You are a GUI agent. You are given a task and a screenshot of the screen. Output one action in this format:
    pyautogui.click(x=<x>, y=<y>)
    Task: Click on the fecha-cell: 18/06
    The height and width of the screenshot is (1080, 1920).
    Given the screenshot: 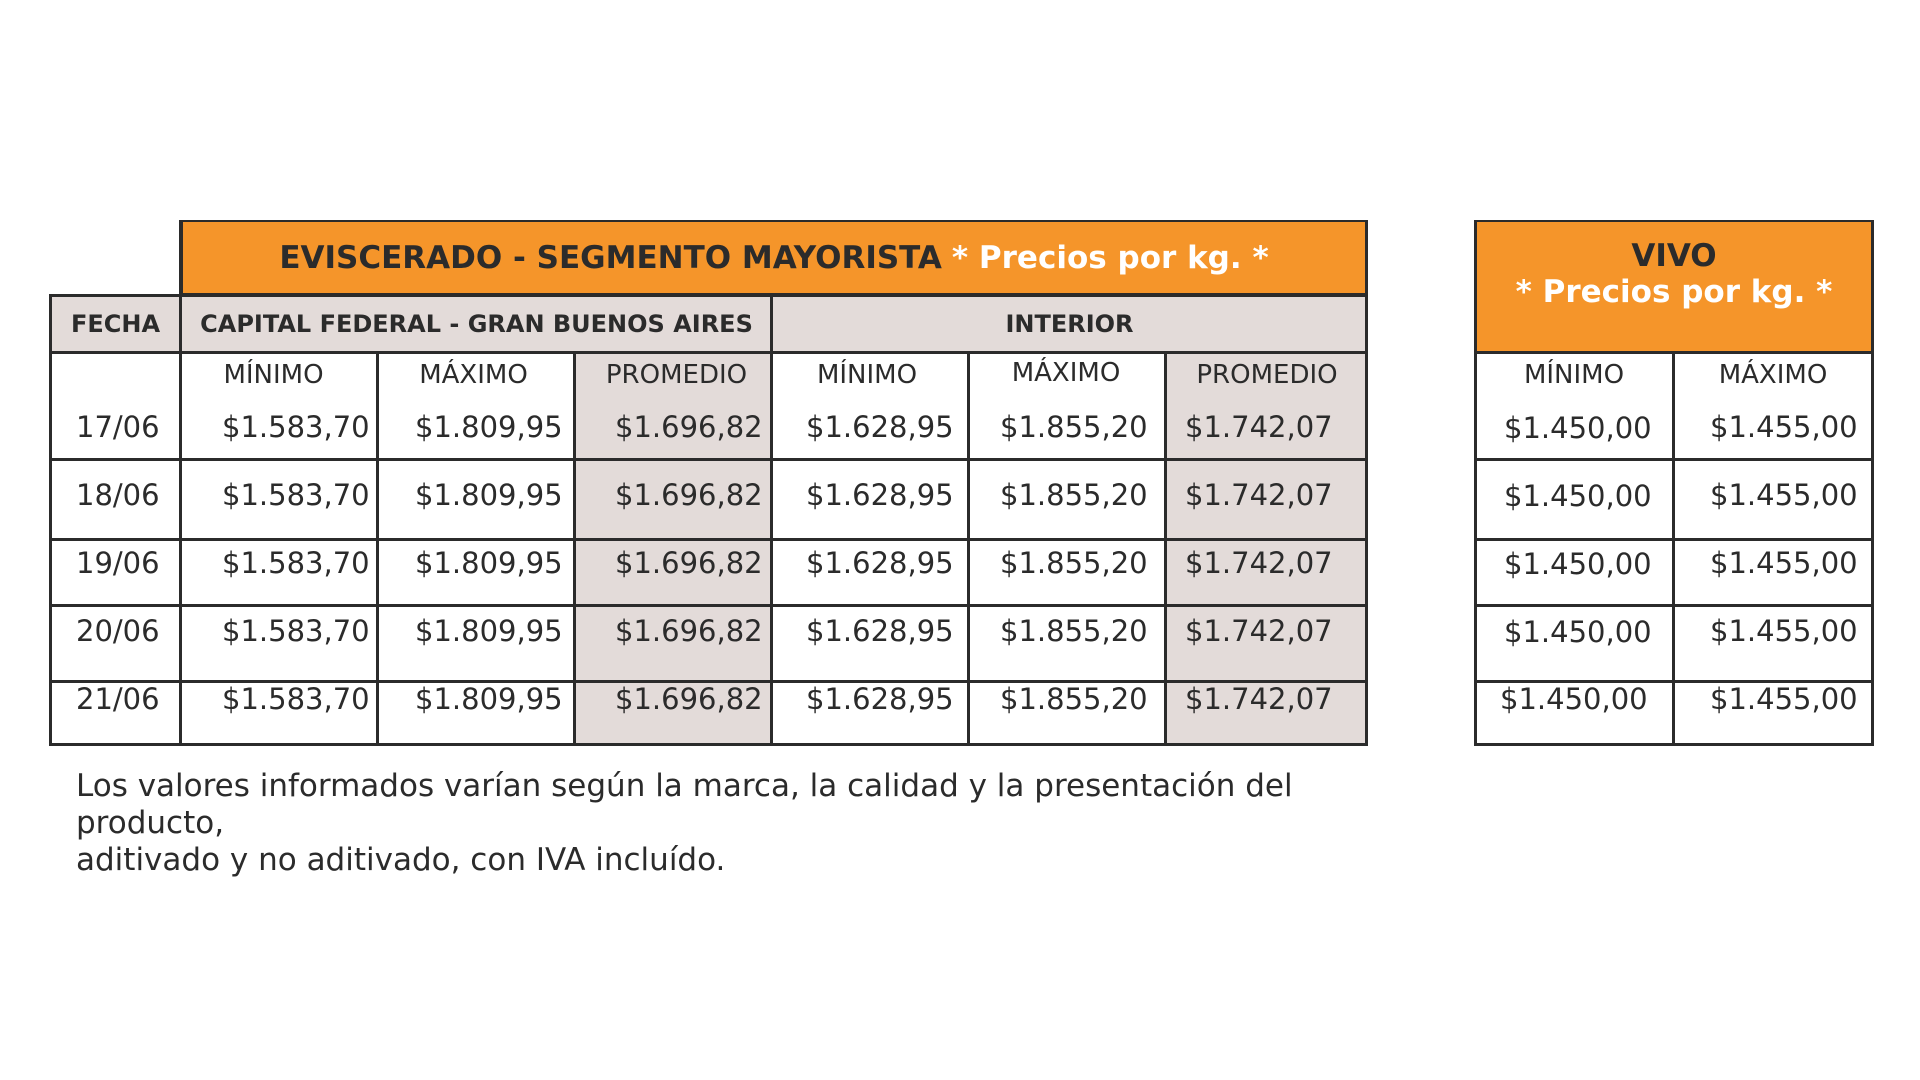 What is the action you would take?
    pyautogui.click(x=118, y=495)
    